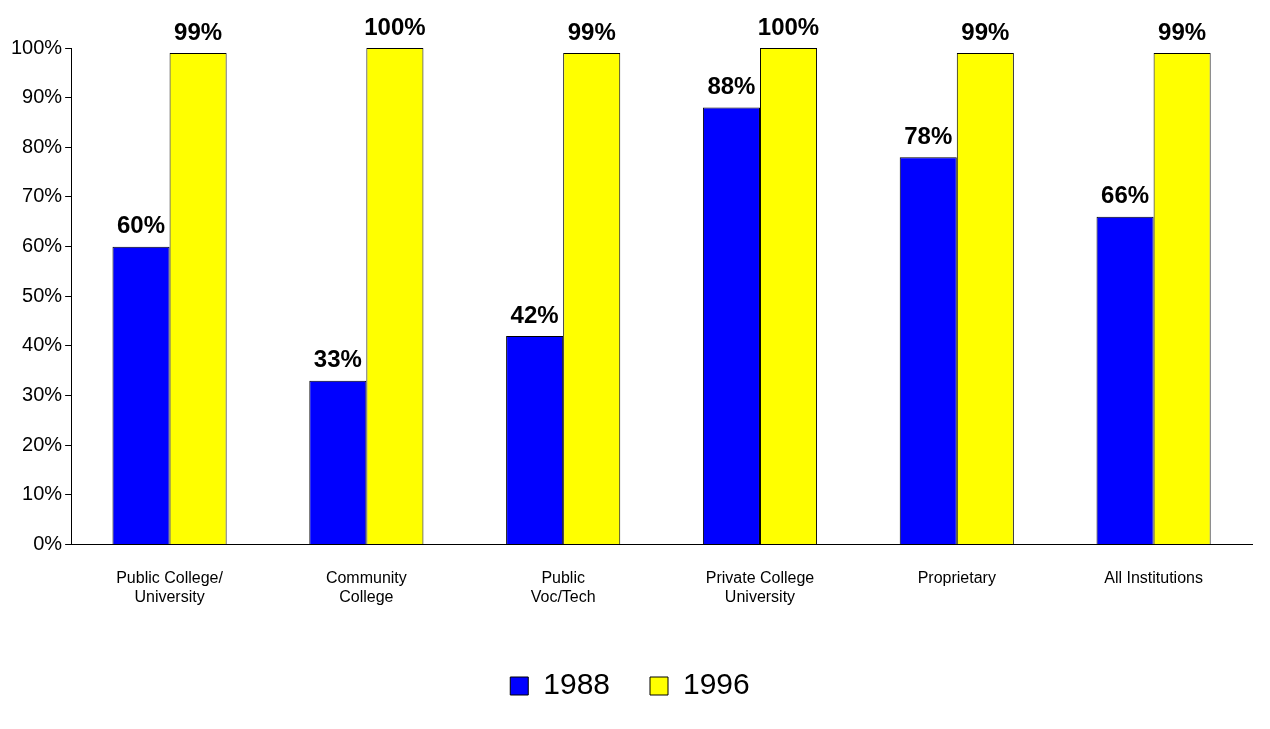 The height and width of the screenshot is (729, 1270). Describe the element at coordinates (563, 586) in the screenshot. I see `x-tick-label: Public Voc/Tech` at that location.